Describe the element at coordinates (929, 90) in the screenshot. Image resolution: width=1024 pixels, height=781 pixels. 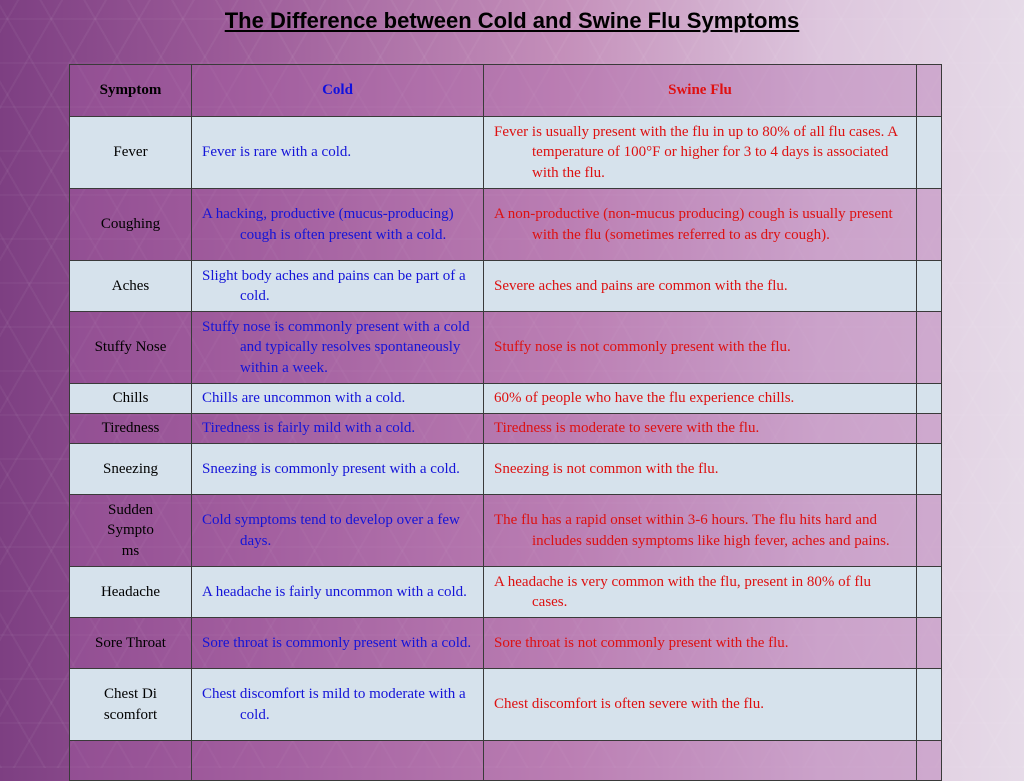
I see `header-empty` at that location.